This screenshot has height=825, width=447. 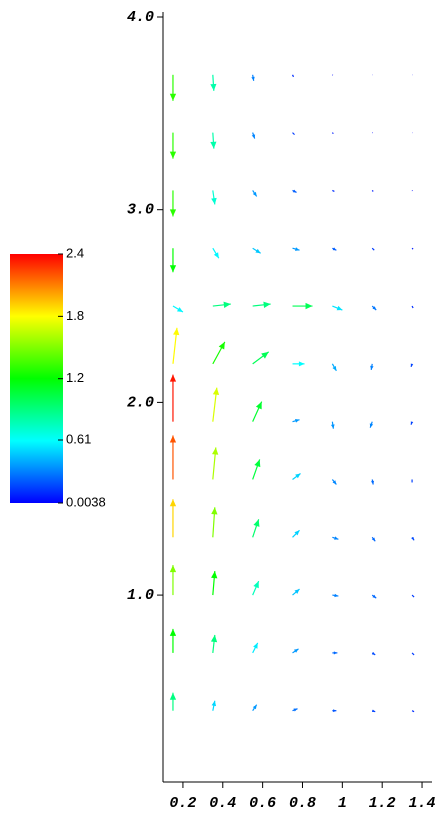 I want to click on colorbar-label: 0.0038, so click(x=86, y=501).